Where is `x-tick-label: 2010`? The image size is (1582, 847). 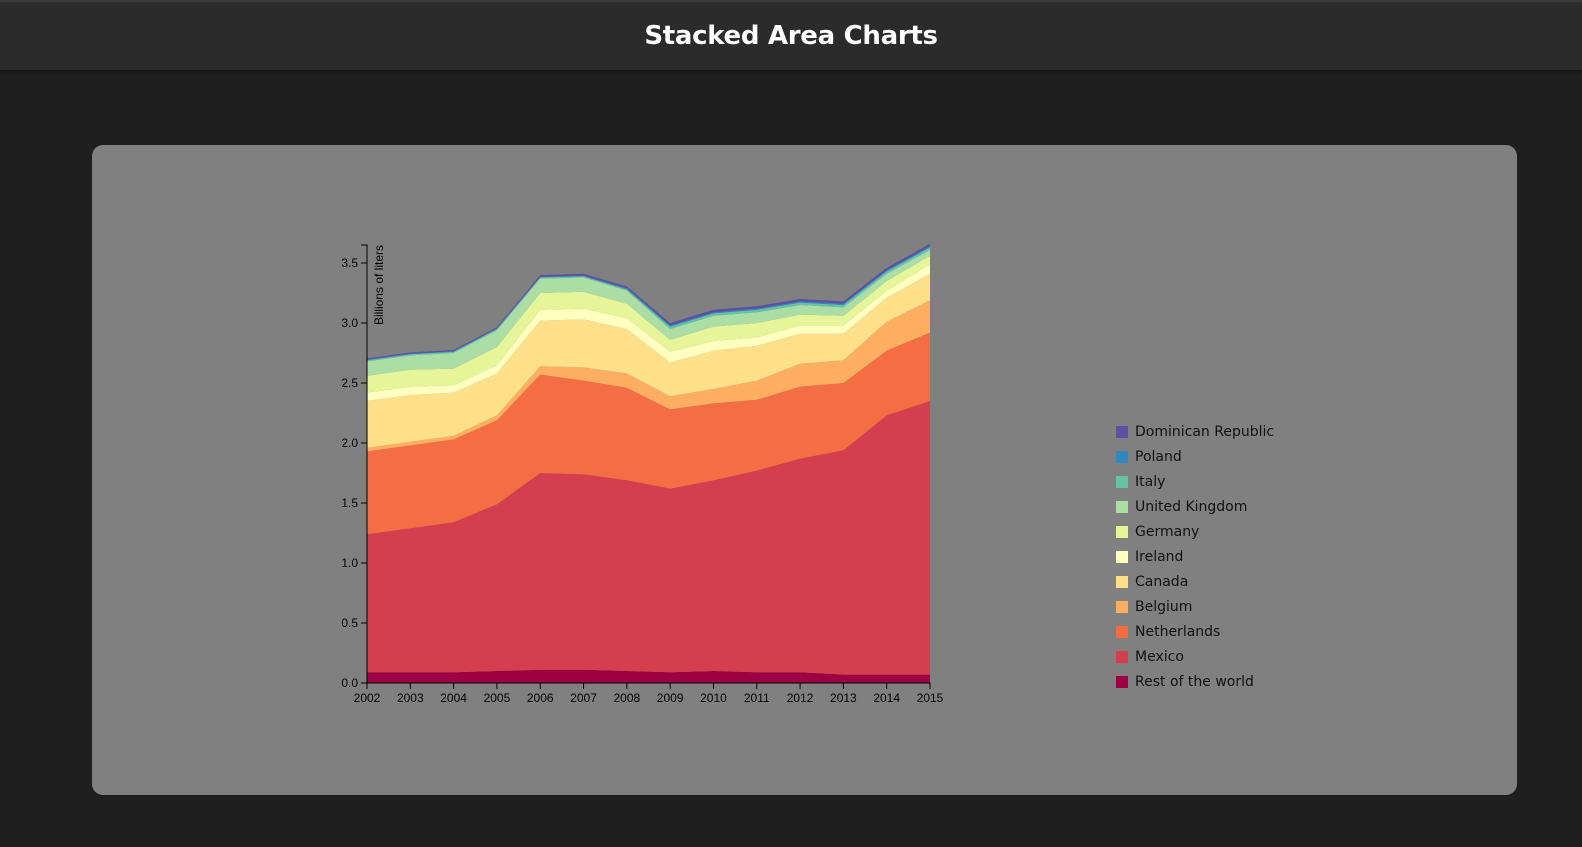
x-tick-label: 2010 is located at coordinates (713, 698).